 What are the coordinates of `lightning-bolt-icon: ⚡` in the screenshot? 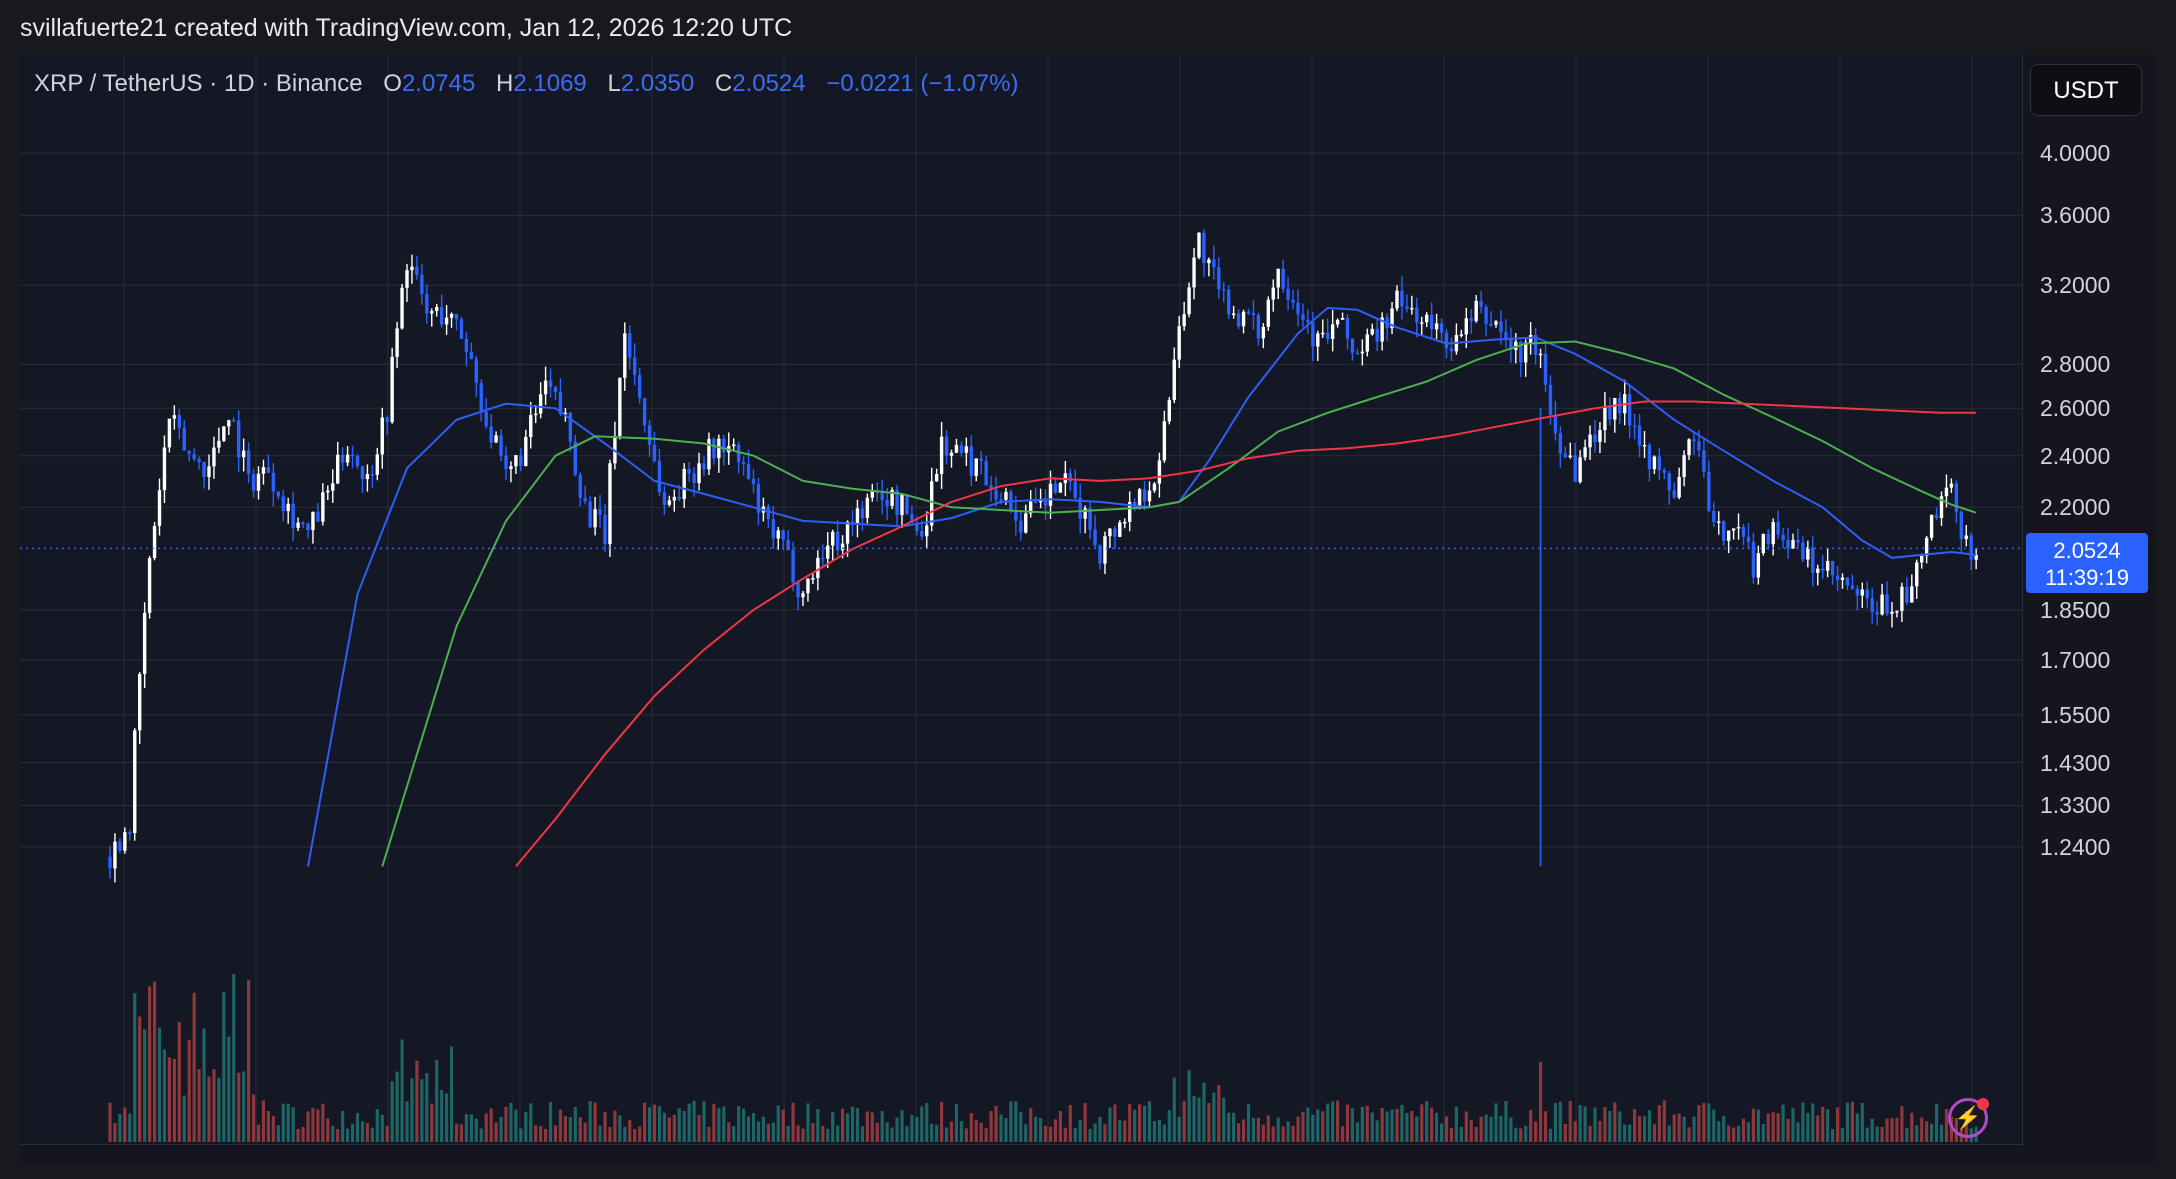 It's located at (1968, 1118).